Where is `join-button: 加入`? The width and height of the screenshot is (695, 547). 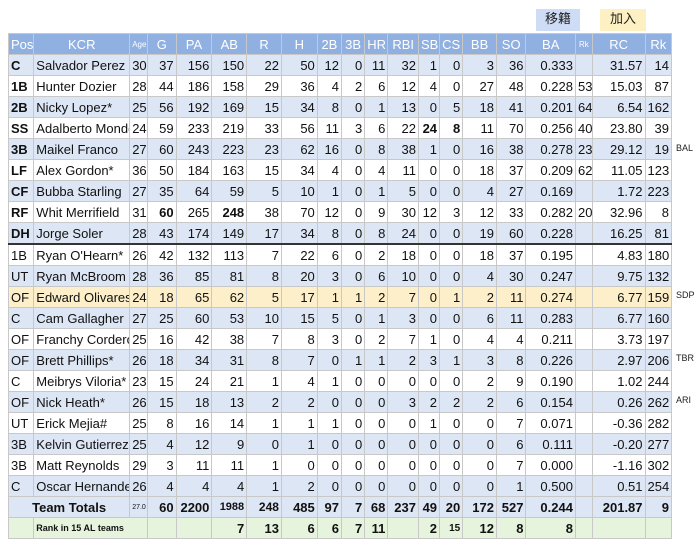
join-button: 加入 is located at coordinates (623, 20).